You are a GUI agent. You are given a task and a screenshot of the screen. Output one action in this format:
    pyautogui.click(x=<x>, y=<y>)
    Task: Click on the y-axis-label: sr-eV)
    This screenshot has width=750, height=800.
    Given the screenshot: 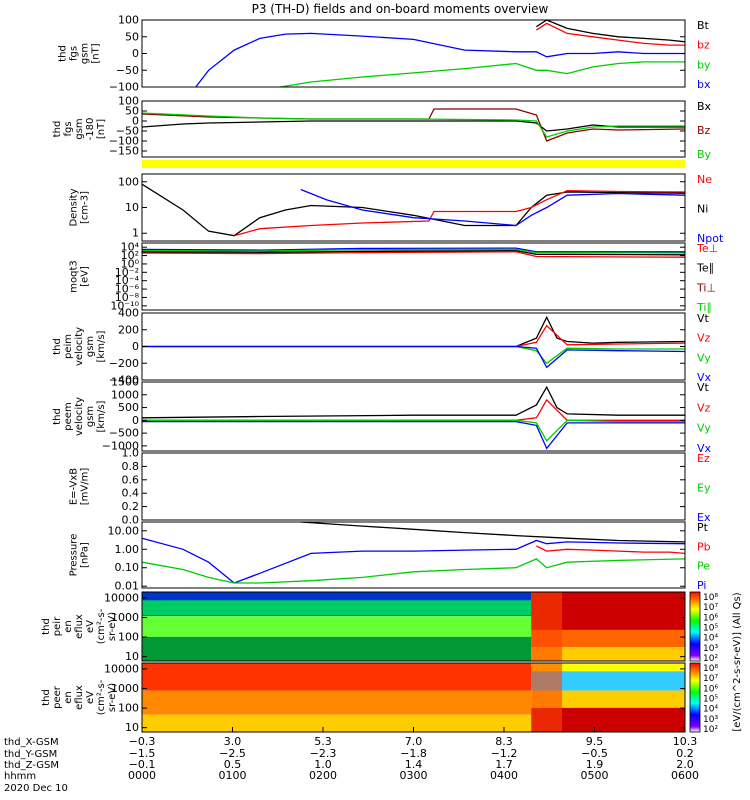 What is the action you would take?
    pyautogui.click(x=112, y=626)
    